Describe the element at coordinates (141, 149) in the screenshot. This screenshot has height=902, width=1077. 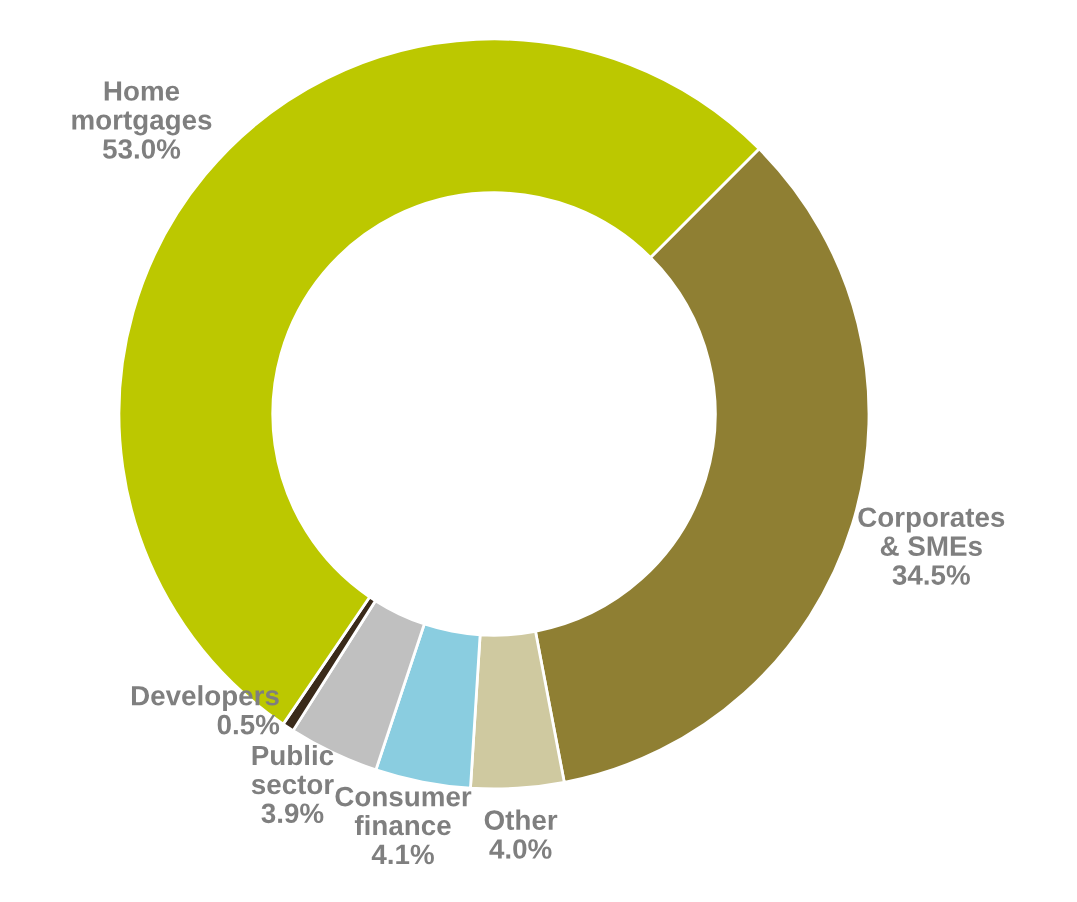
I see `data-label: 53.0%` at that location.